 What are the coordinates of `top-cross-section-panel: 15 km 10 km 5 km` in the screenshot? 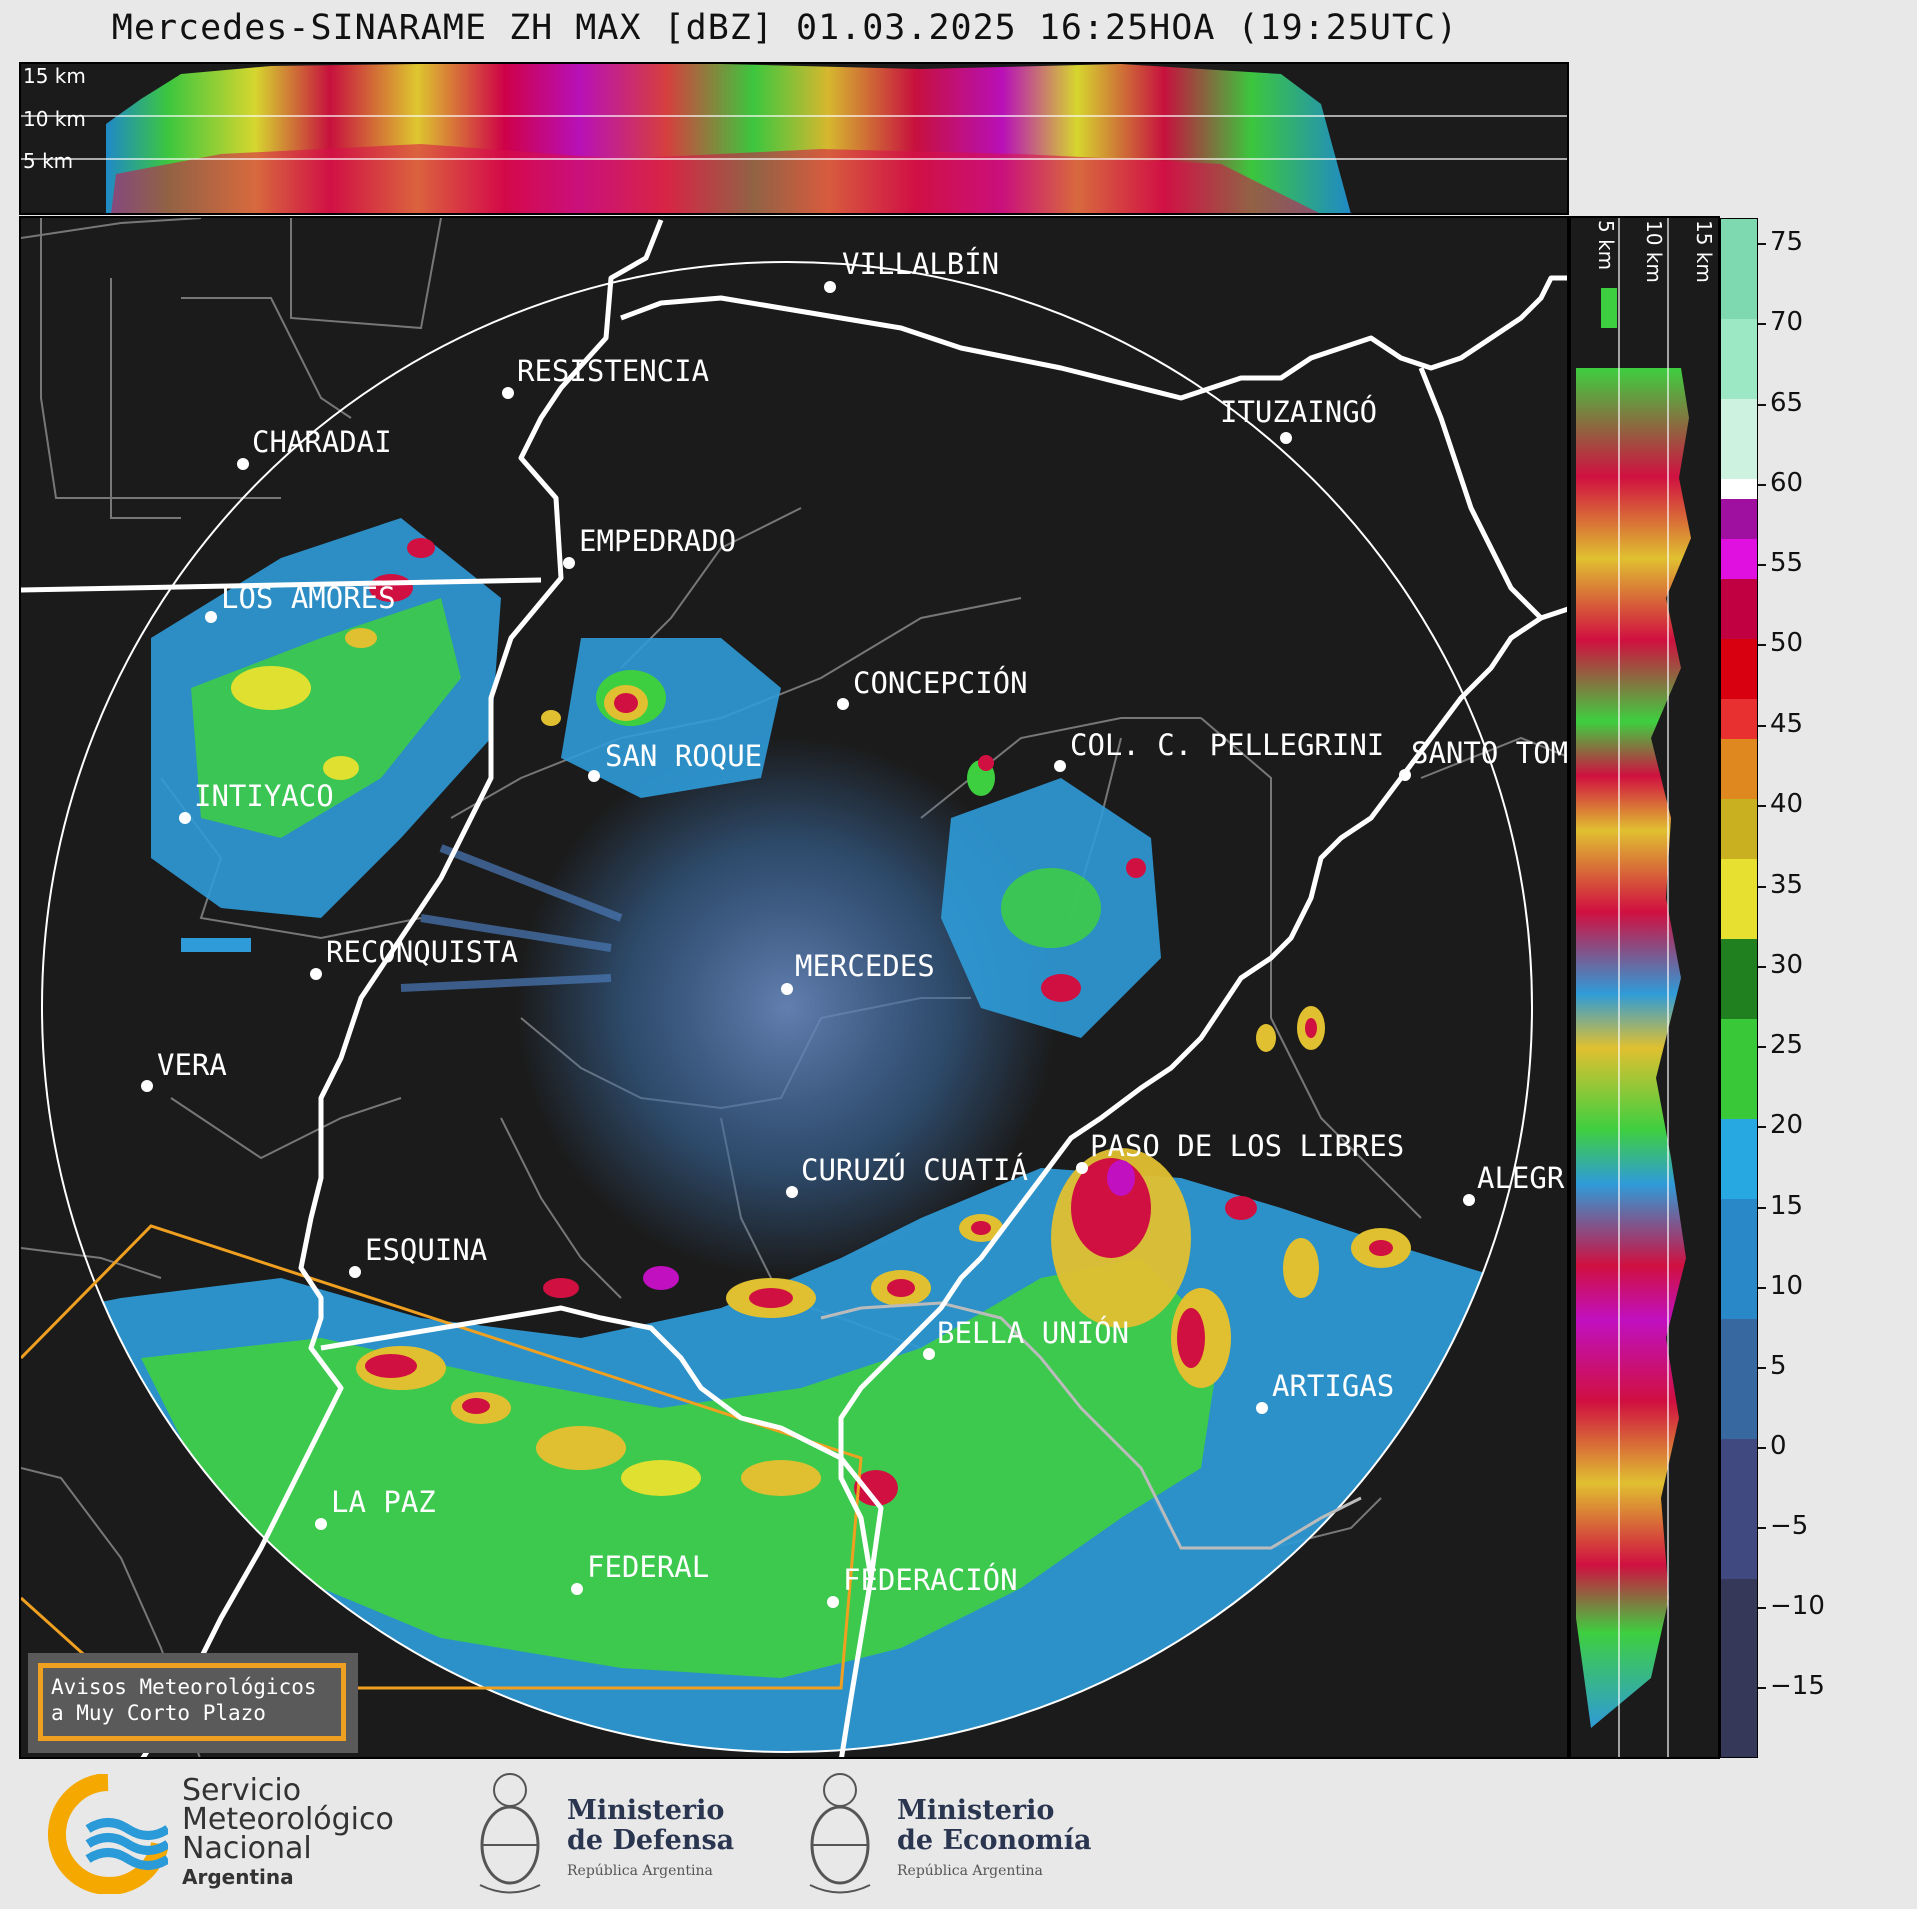 It's located at (794, 138).